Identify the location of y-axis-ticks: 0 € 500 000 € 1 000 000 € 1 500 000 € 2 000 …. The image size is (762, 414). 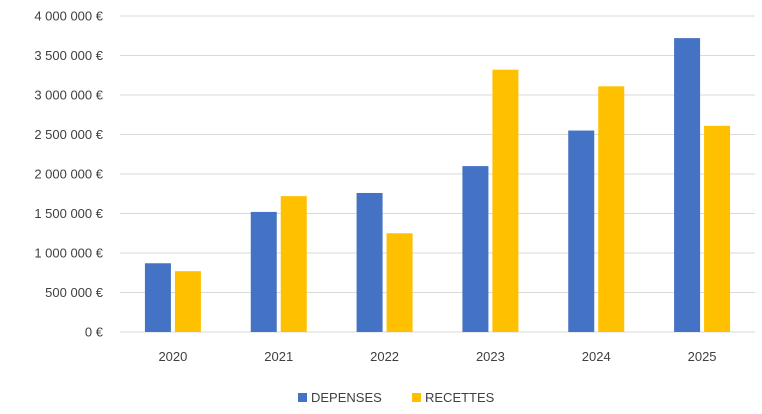
(68, 174).